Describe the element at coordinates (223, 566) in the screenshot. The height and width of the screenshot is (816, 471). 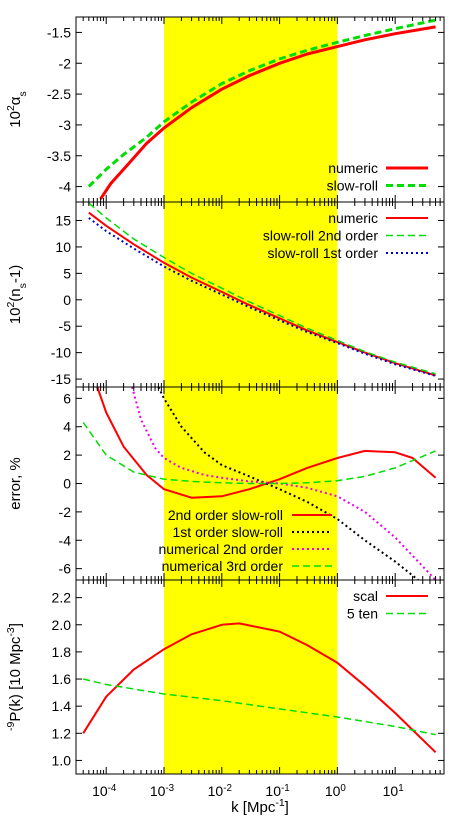
I see `legend-label-error-3: numerical 3rd order` at that location.